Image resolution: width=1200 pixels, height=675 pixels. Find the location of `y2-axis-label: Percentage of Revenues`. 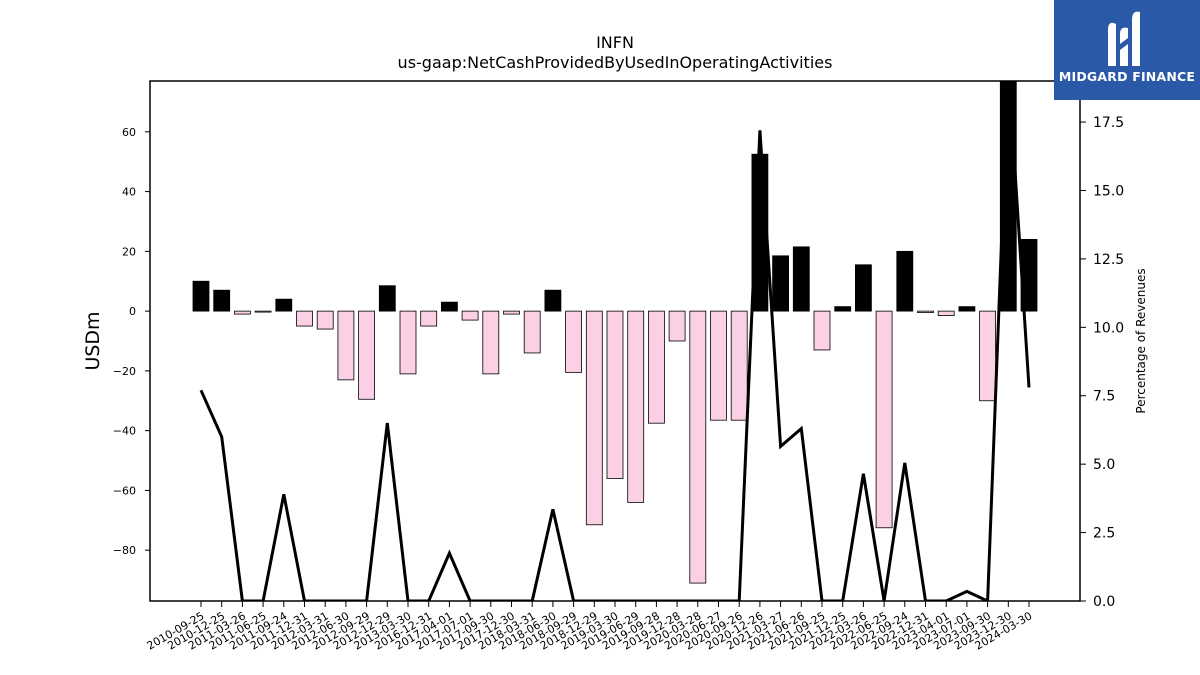

y2-axis-label: Percentage of Revenues is located at coordinates (1141, 340).